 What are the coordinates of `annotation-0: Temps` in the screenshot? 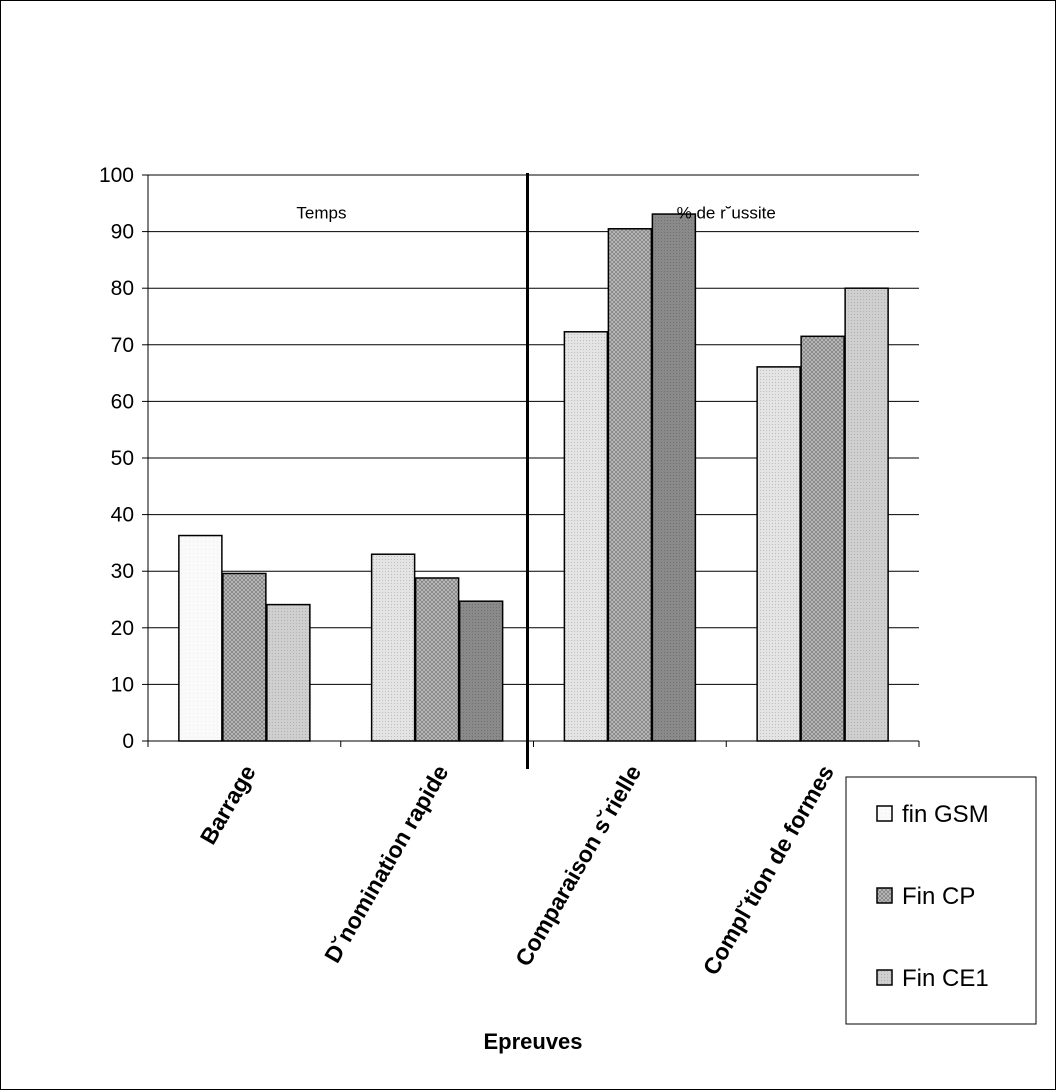 It's located at (321, 213).